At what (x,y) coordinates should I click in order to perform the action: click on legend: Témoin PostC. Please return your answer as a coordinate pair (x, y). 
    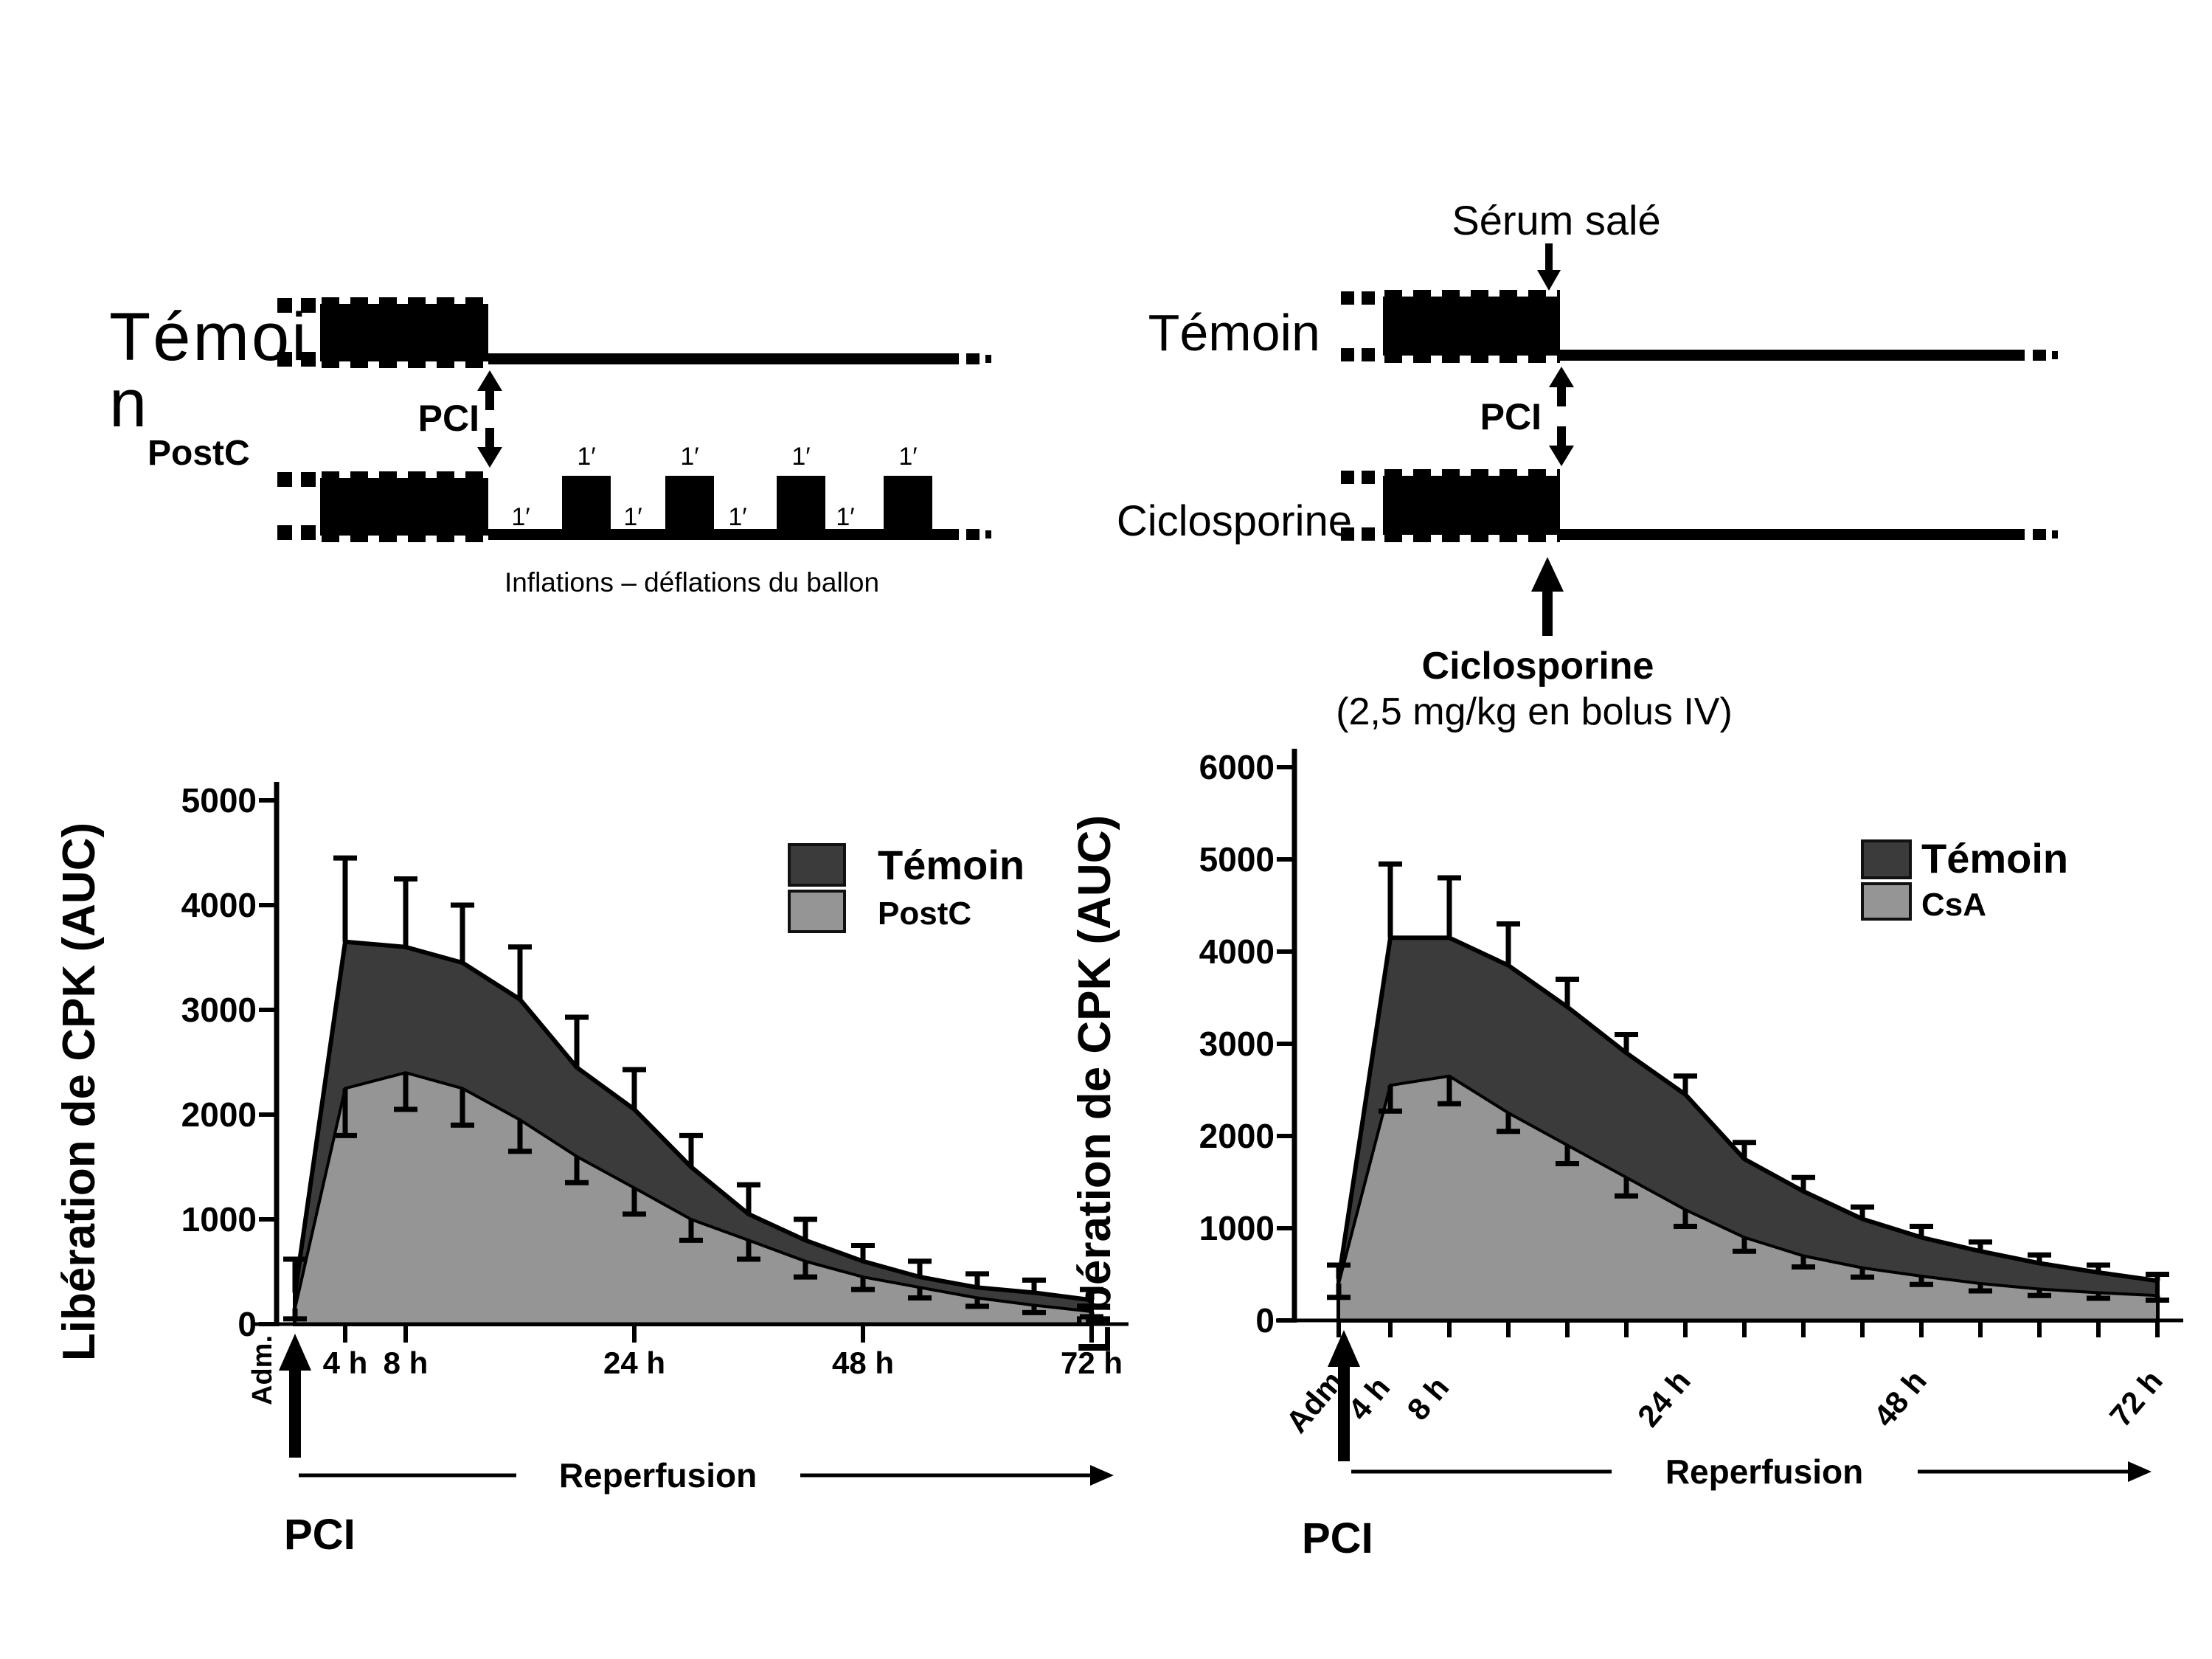
    Looking at the image, I should click on (906, 888).